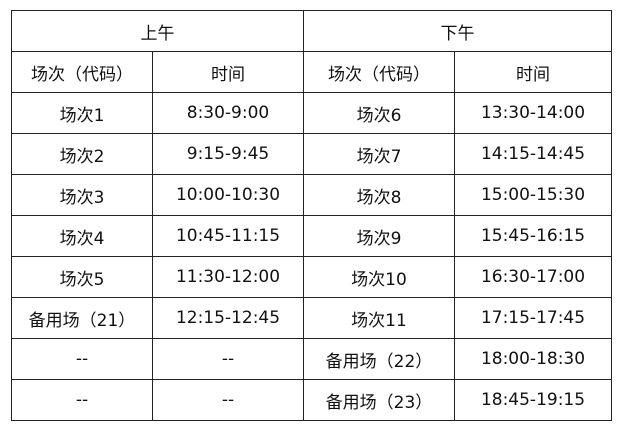 This screenshot has height=427, width=624. I want to click on table-row: 场次2 9:15-9:45 场次7 14:15-14:45, so click(311, 154).